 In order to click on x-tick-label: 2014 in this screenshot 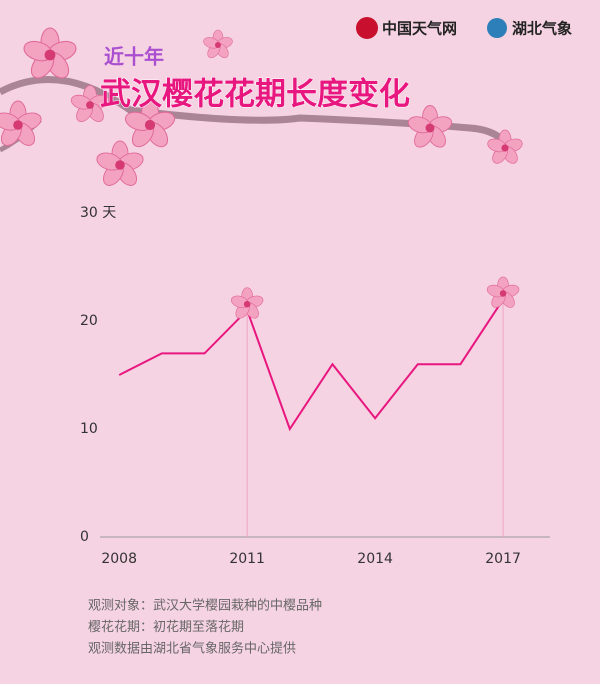, I will do `click(375, 559)`.